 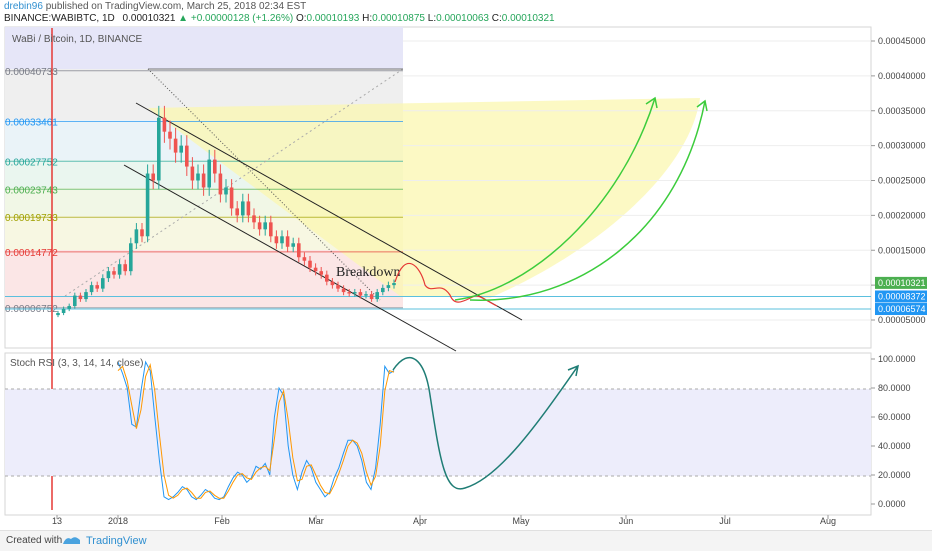 What do you see at coordinates (31, 218) in the screenshot?
I see `fib-level-label: 0.00019733` at bounding box center [31, 218].